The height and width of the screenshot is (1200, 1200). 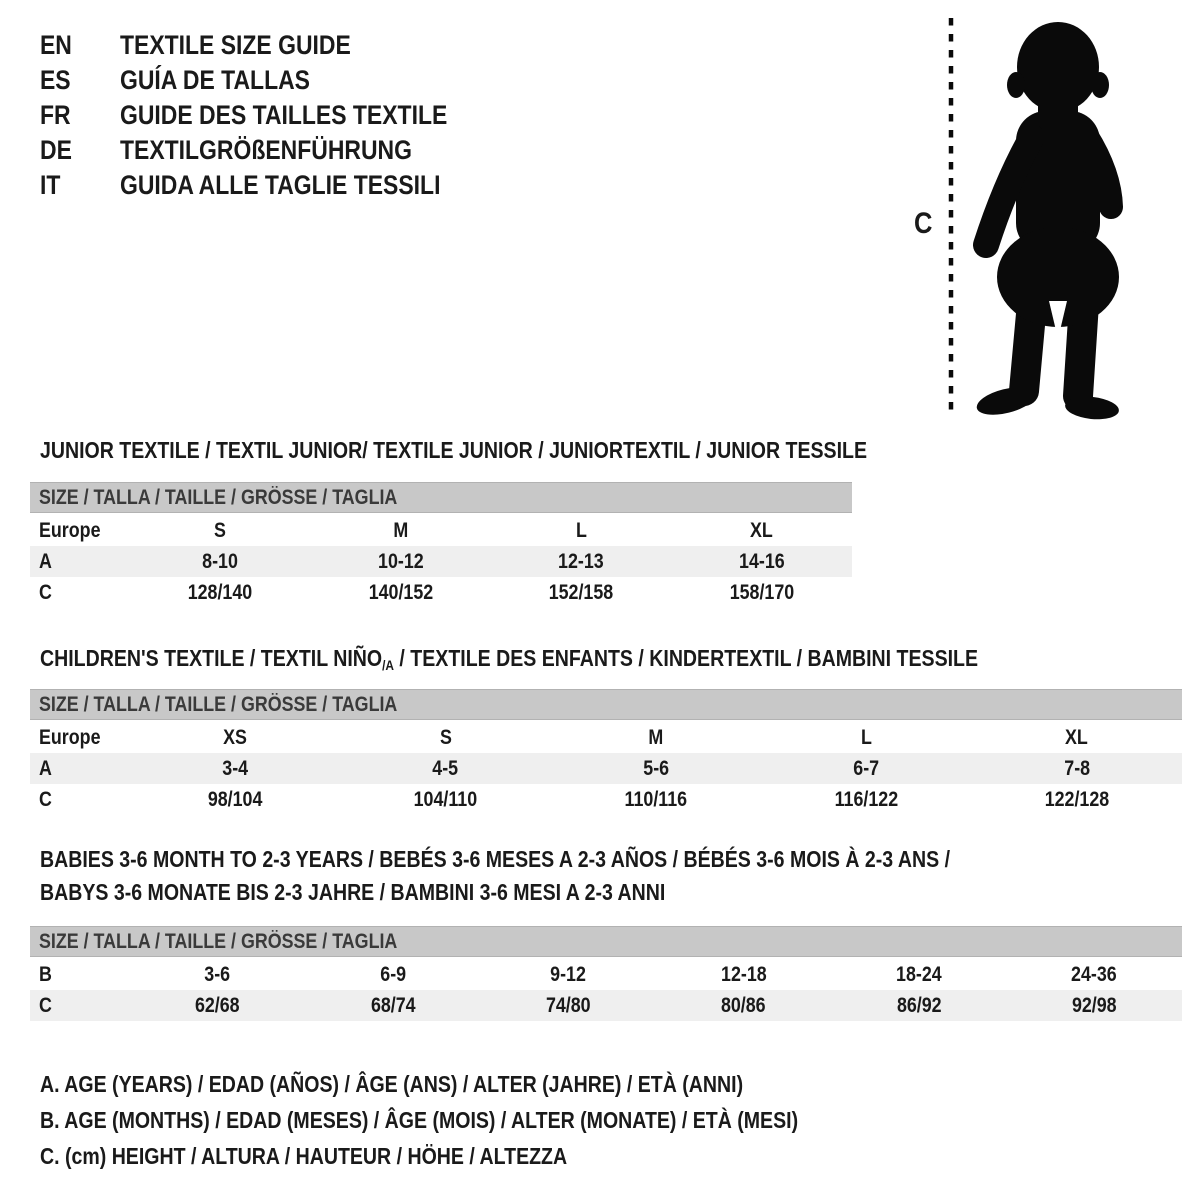 I want to click on age-cell: 4-5, so click(x=445, y=768).